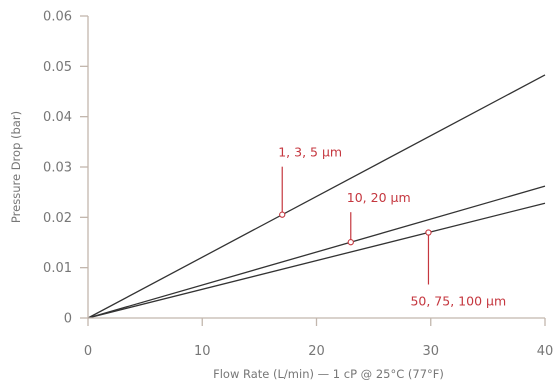  I want to click on x-tick-label: 0, so click(88, 351).